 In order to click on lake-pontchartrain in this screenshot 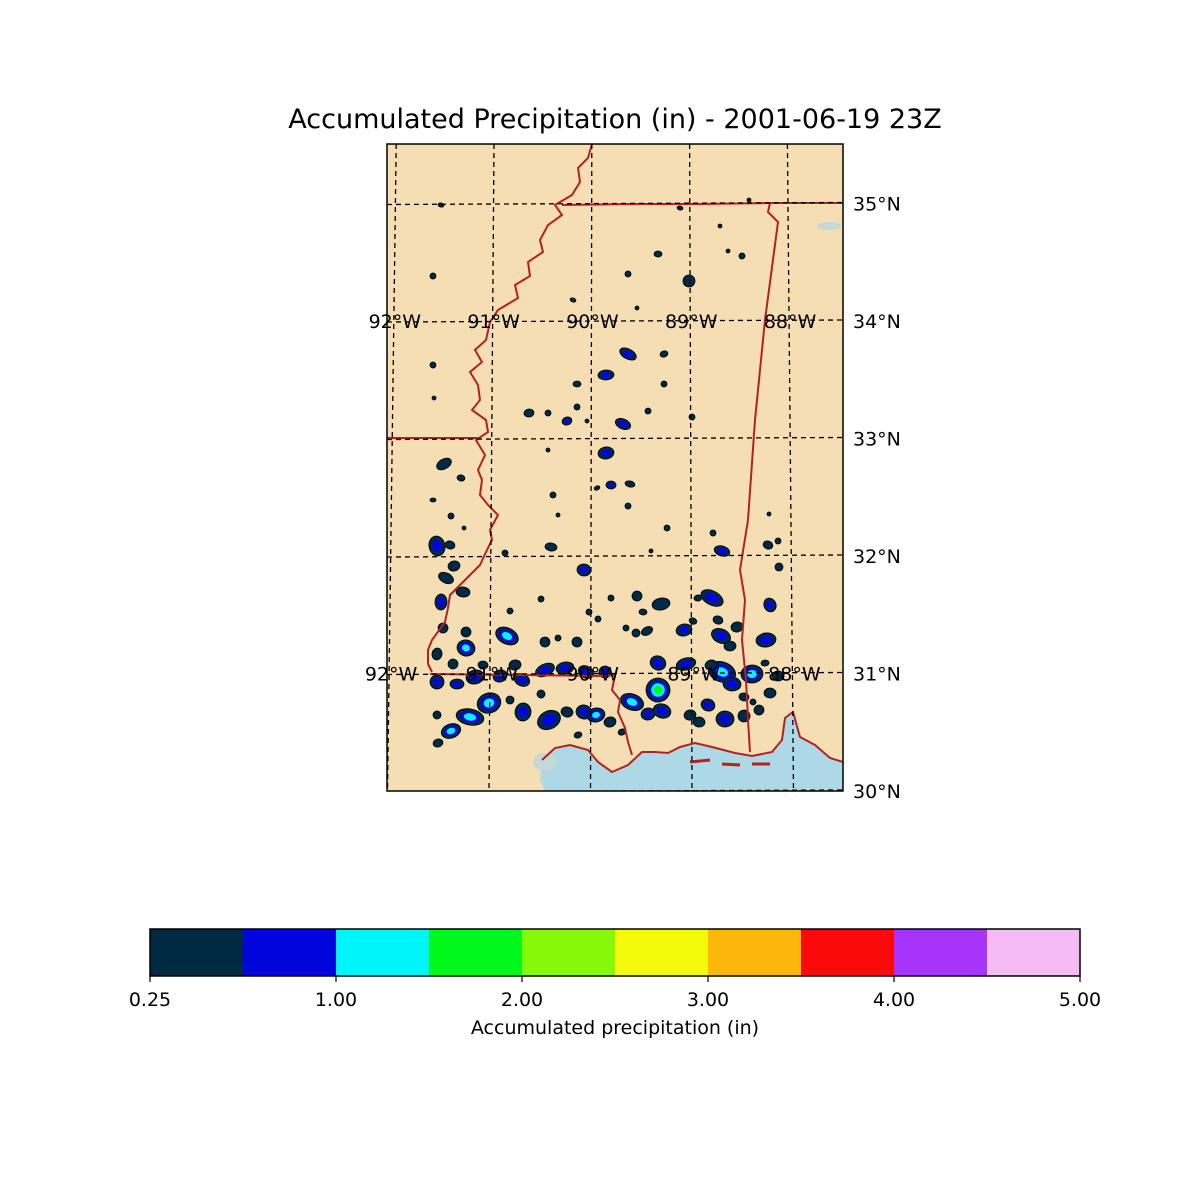, I will do `click(545, 762)`.